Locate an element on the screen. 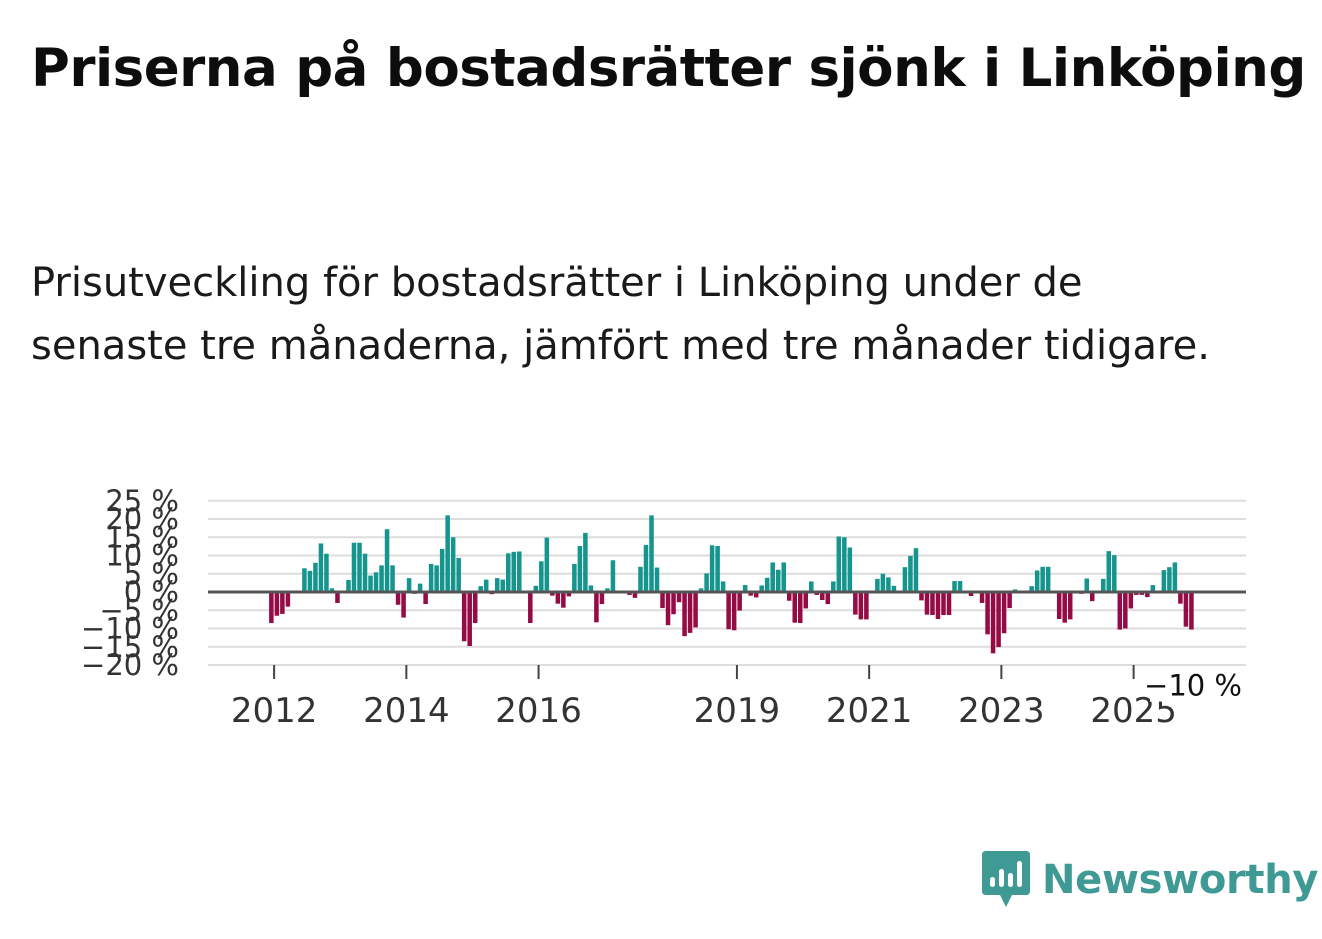  newsworthy-logo: Newsworthy is located at coordinates (1150, 880).